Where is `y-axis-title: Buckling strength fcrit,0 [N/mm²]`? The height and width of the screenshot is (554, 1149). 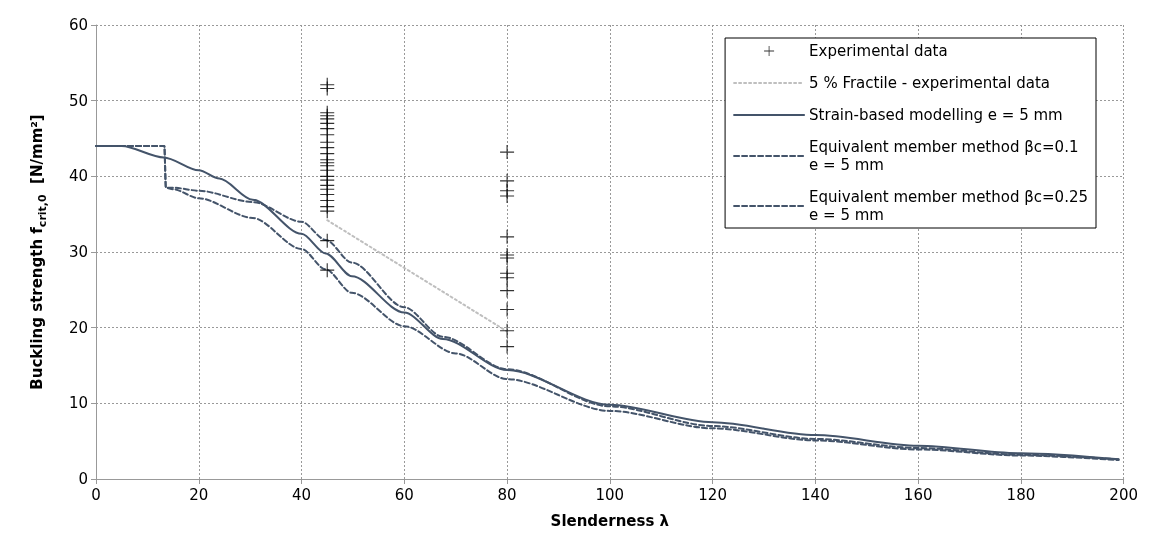
y-axis-title: Buckling strength fcrit,0 [N/mm²] is located at coordinates (38, 252).